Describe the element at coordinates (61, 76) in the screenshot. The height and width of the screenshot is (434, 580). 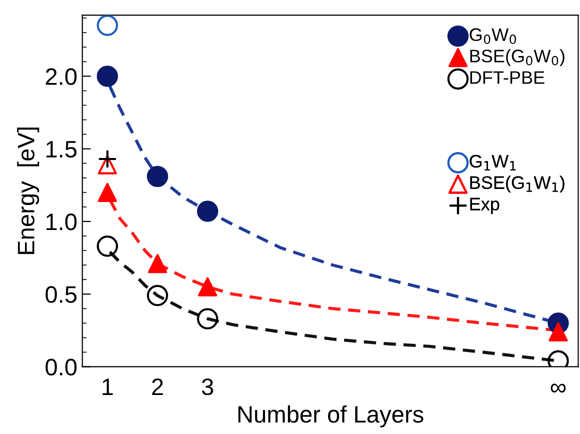
I see `y-tick-label: 2.0` at that location.